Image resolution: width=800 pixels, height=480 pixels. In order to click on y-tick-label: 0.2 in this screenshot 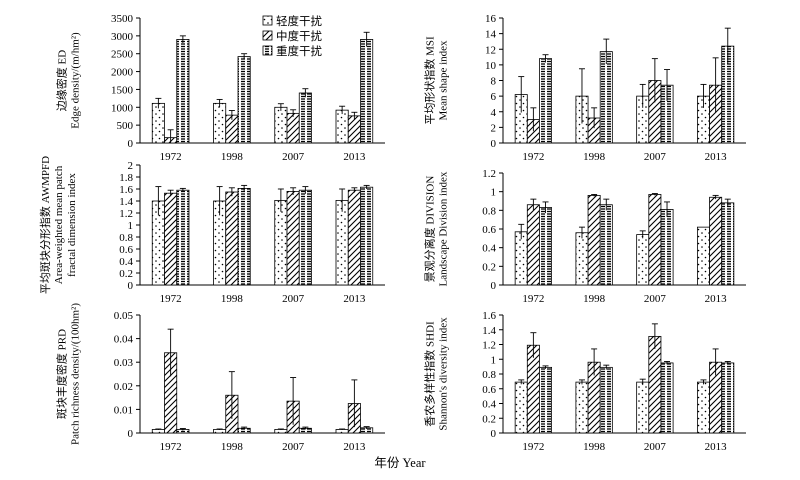, I will do `click(489, 419)`.